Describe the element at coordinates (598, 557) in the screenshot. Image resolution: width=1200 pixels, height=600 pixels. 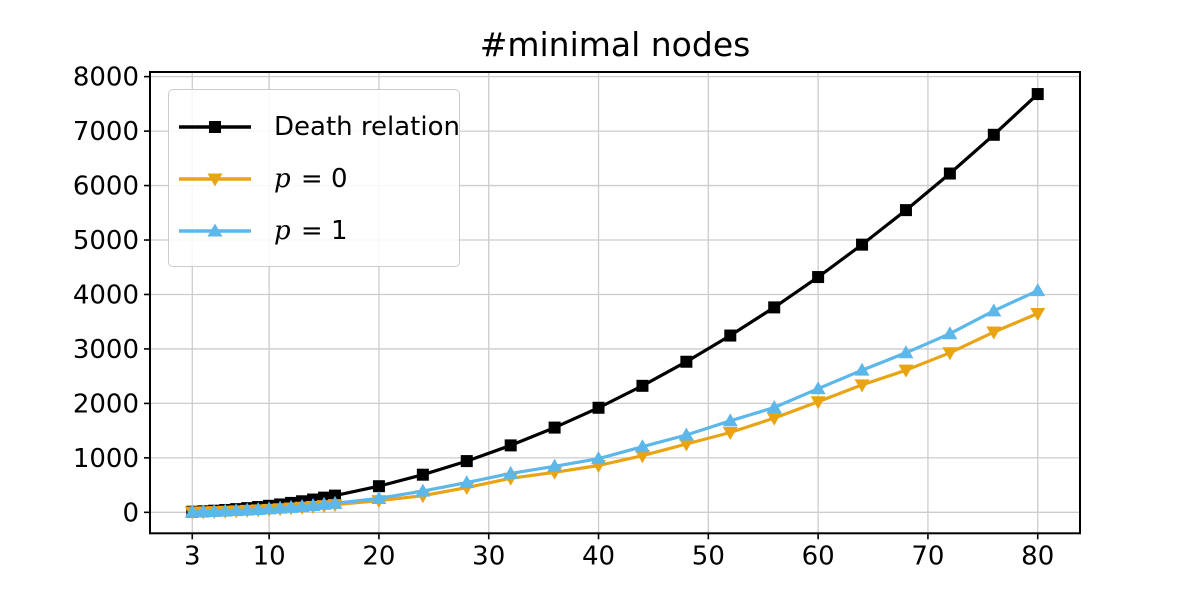
I see `x-tick-label: 40` at that location.